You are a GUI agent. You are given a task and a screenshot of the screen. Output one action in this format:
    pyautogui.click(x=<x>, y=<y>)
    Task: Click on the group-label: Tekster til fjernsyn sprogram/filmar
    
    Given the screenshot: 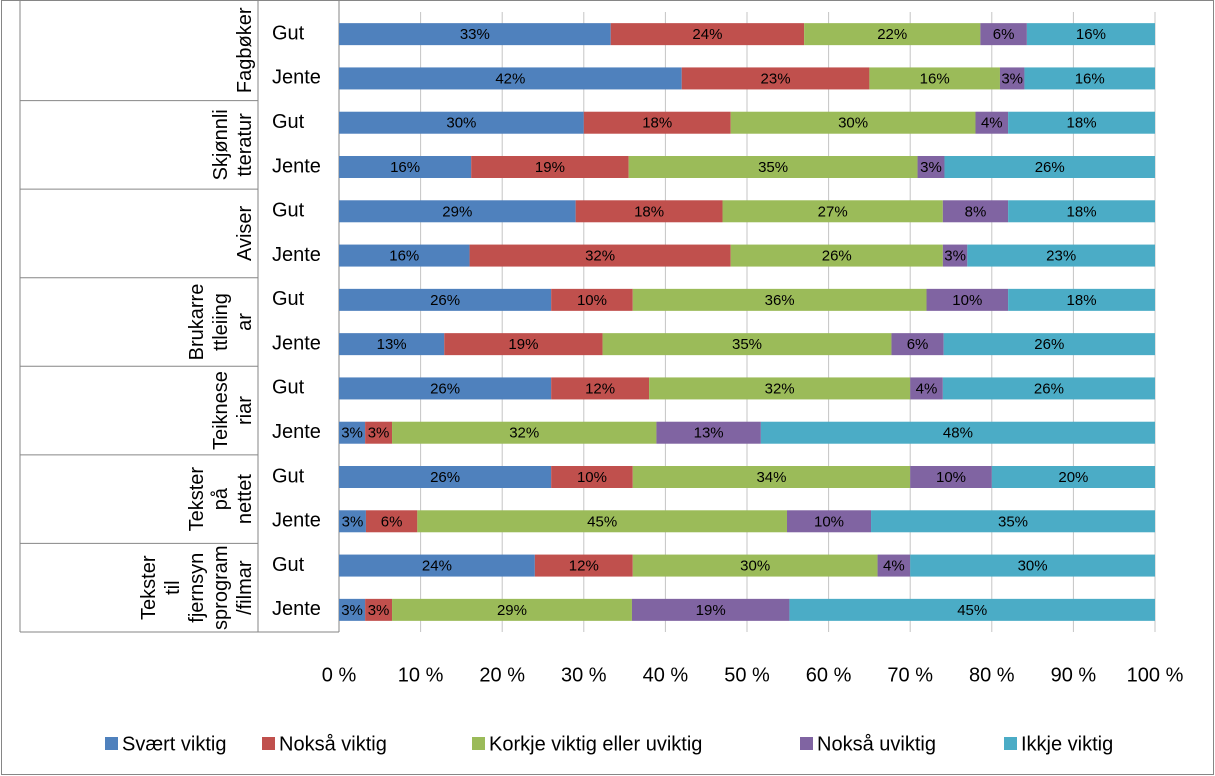 What is the action you would take?
    pyautogui.click(x=197, y=587)
    